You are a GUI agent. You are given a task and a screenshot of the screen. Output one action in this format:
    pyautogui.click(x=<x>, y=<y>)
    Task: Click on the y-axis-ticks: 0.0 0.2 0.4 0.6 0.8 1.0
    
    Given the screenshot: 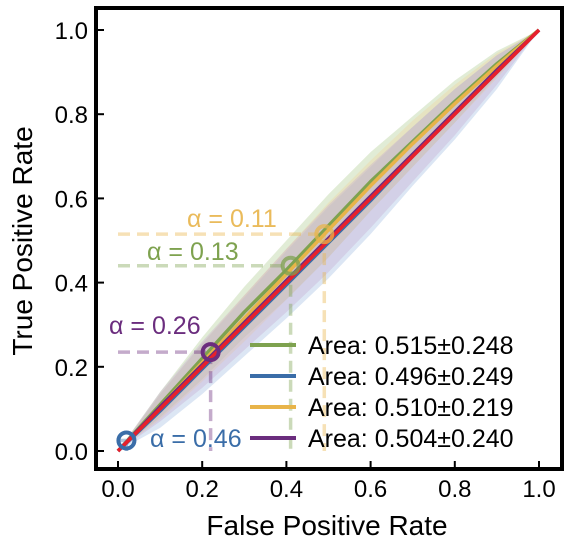 What is the action you would take?
    pyautogui.click(x=79, y=242)
    